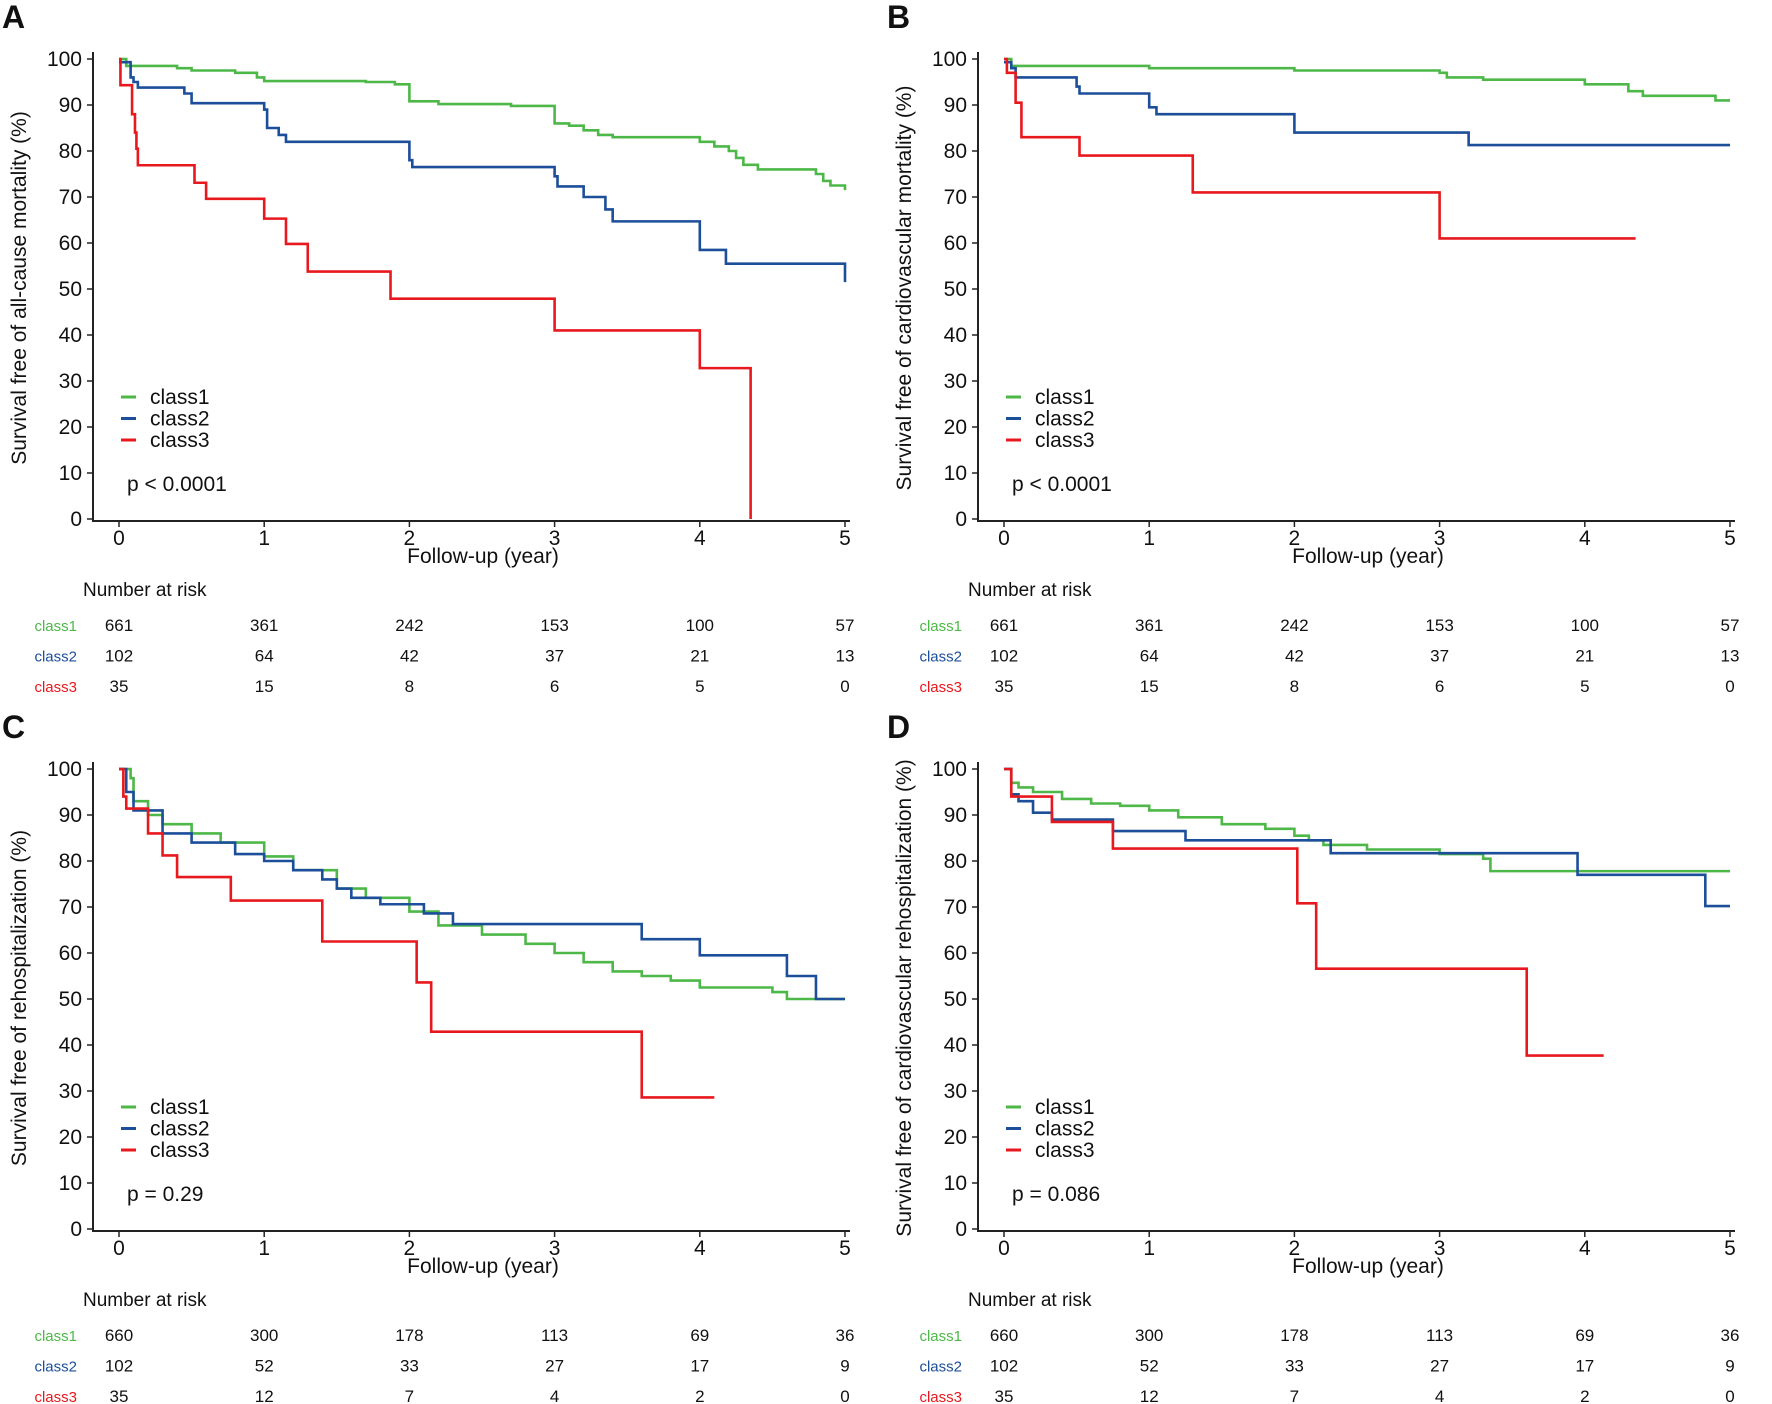 The height and width of the screenshot is (1404, 1772). I want to click on panel-letter: D, so click(898, 727).